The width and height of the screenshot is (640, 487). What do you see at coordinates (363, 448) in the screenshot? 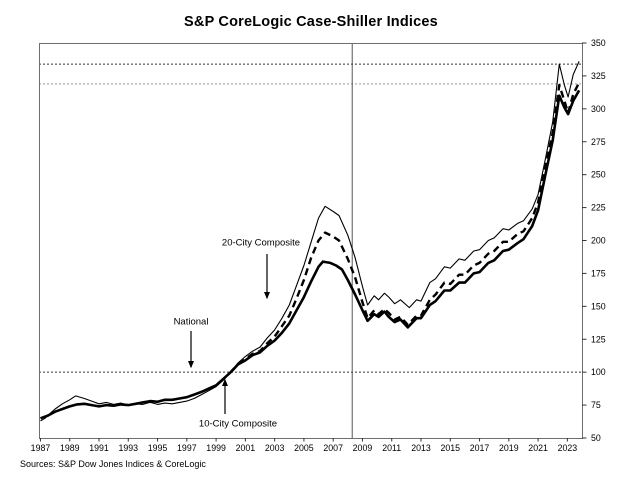
I see `x-tick-label: 2009` at bounding box center [363, 448].